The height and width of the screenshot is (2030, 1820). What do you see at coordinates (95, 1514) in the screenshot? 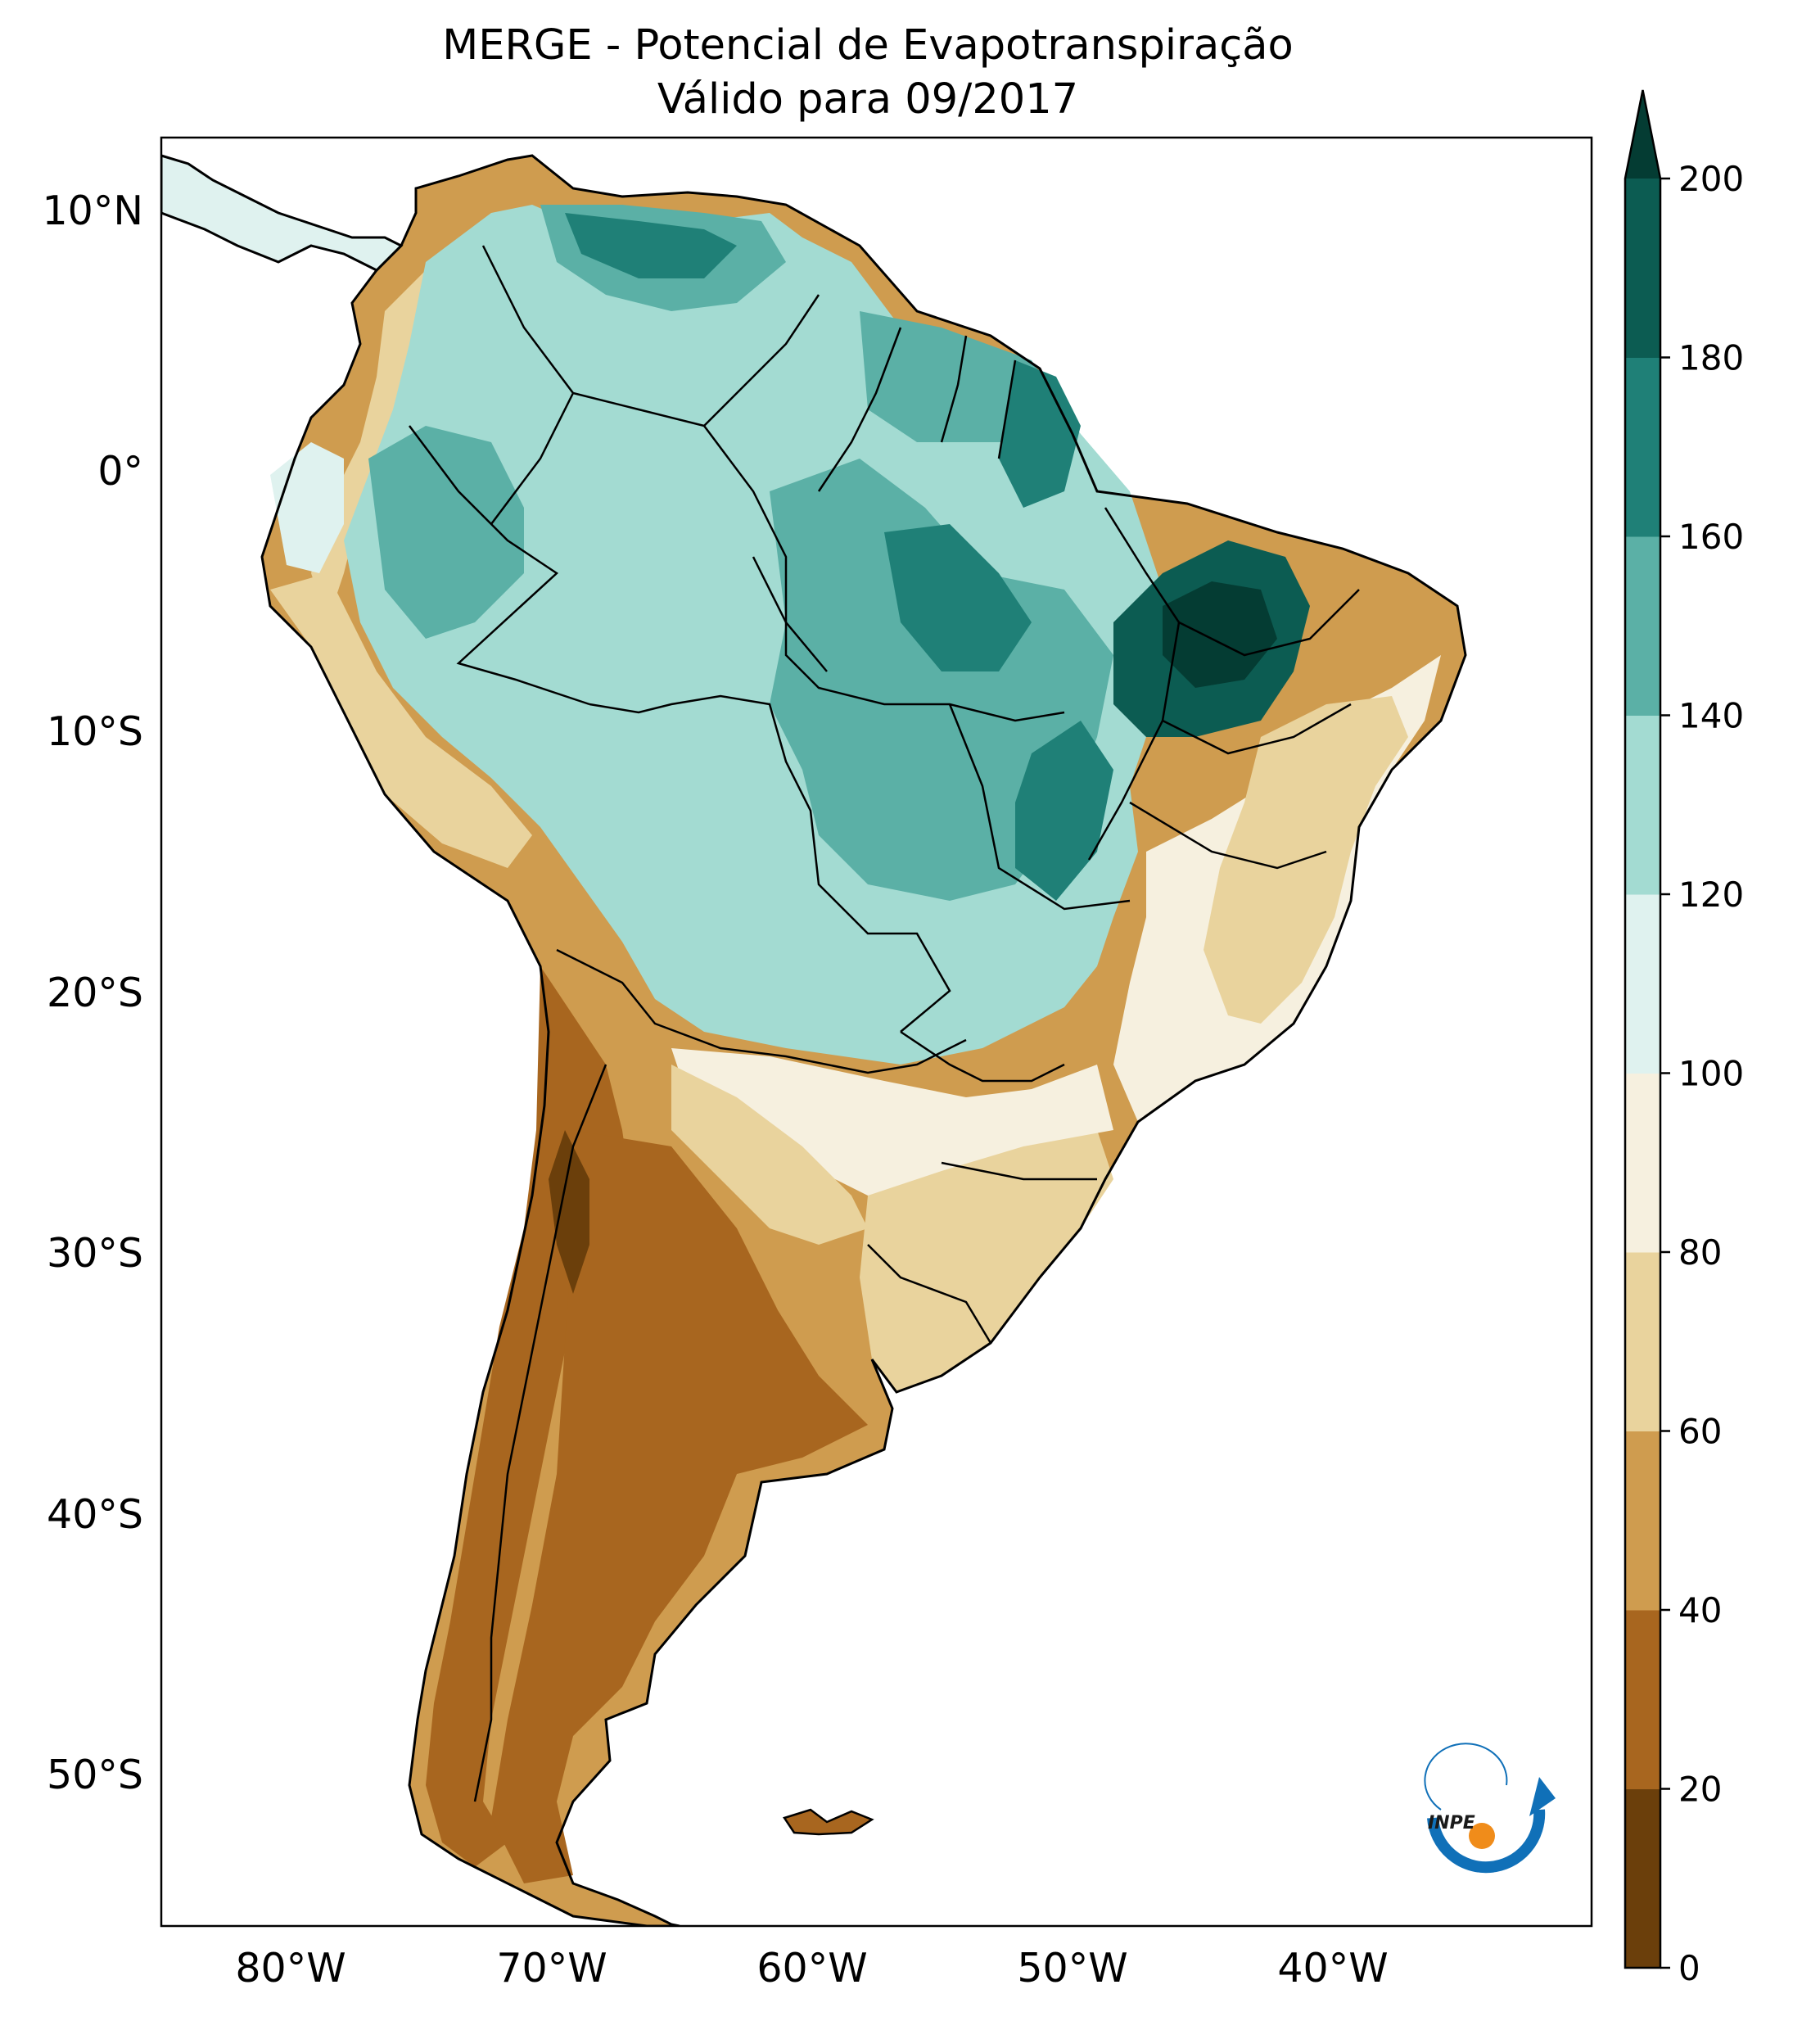
I see `lat-label: 40°S` at bounding box center [95, 1514].